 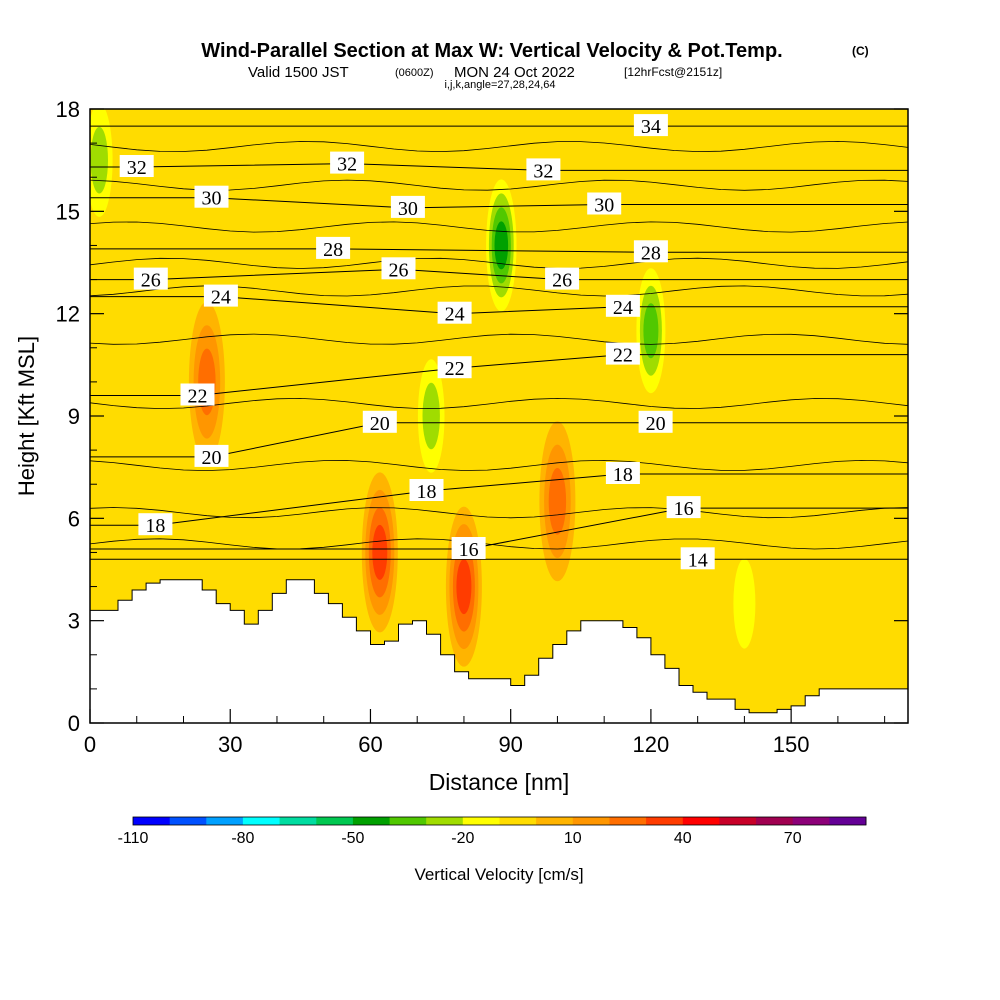 What do you see at coordinates (370, 744) in the screenshot?
I see `x-tick-label: 60` at bounding box center [370, 744].